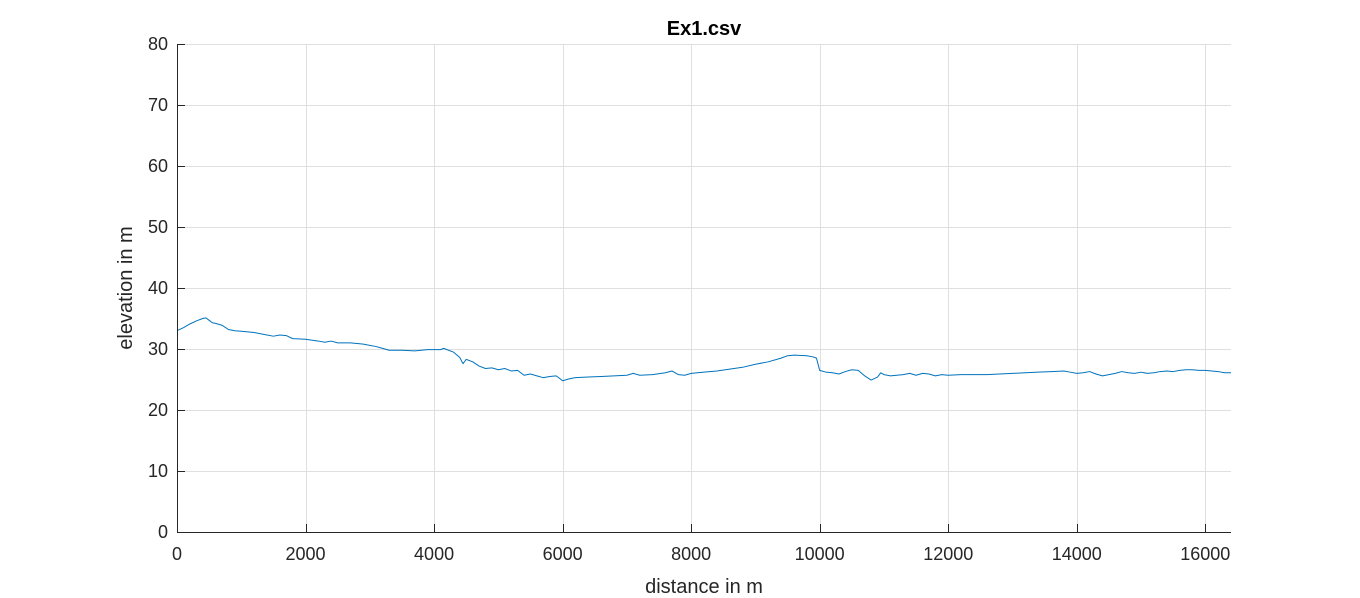  I want to click on y-tick-labels: 0 10 20 30 40 50 60 70 80, so click(158, 288).